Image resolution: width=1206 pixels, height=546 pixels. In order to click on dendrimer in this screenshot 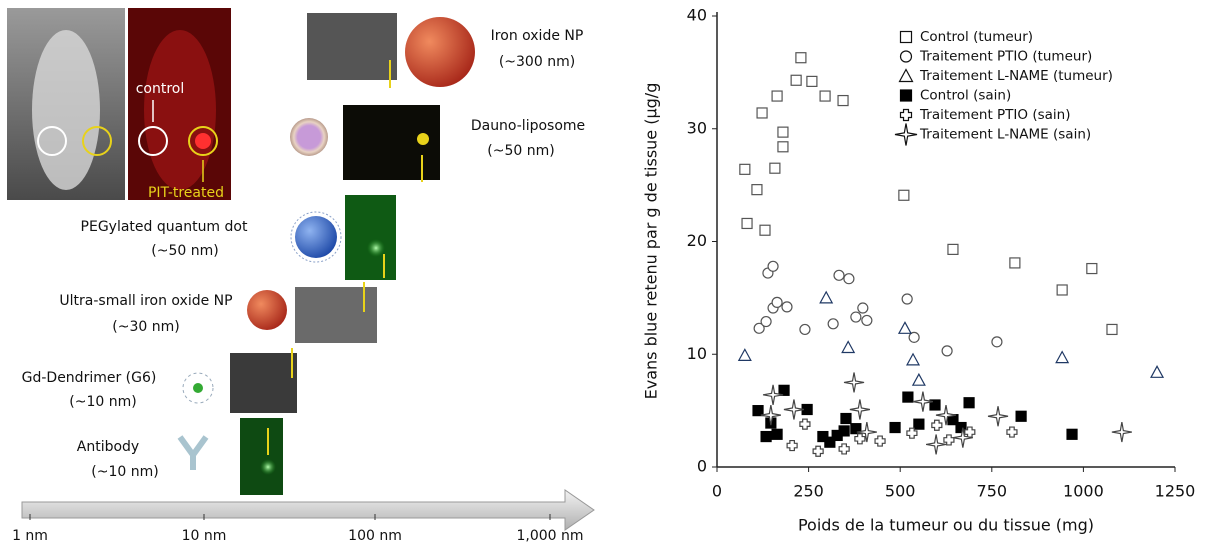, I will do `click(198, 388)`.